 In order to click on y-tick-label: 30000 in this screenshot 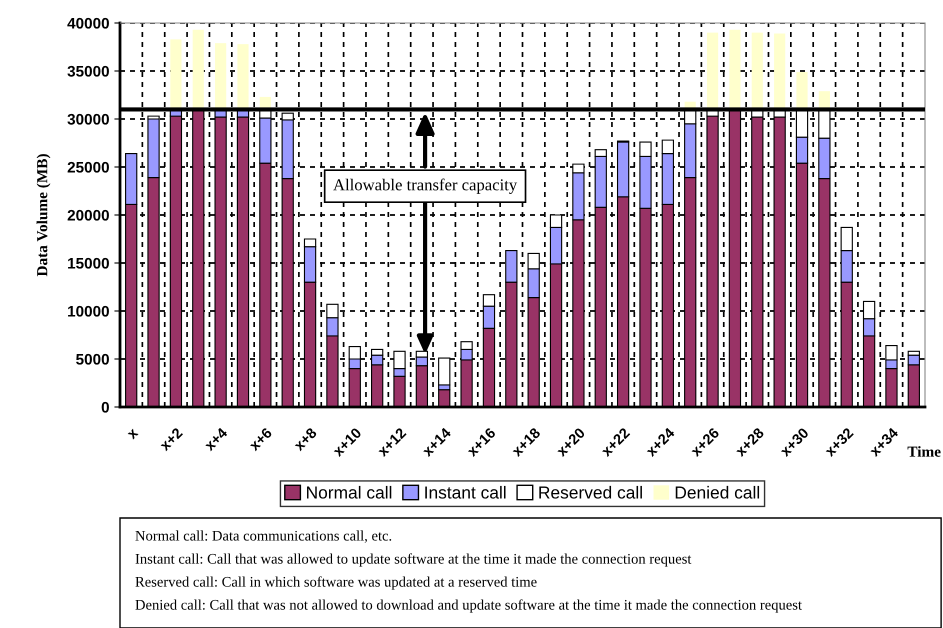, I will do `click(88, 119)`.